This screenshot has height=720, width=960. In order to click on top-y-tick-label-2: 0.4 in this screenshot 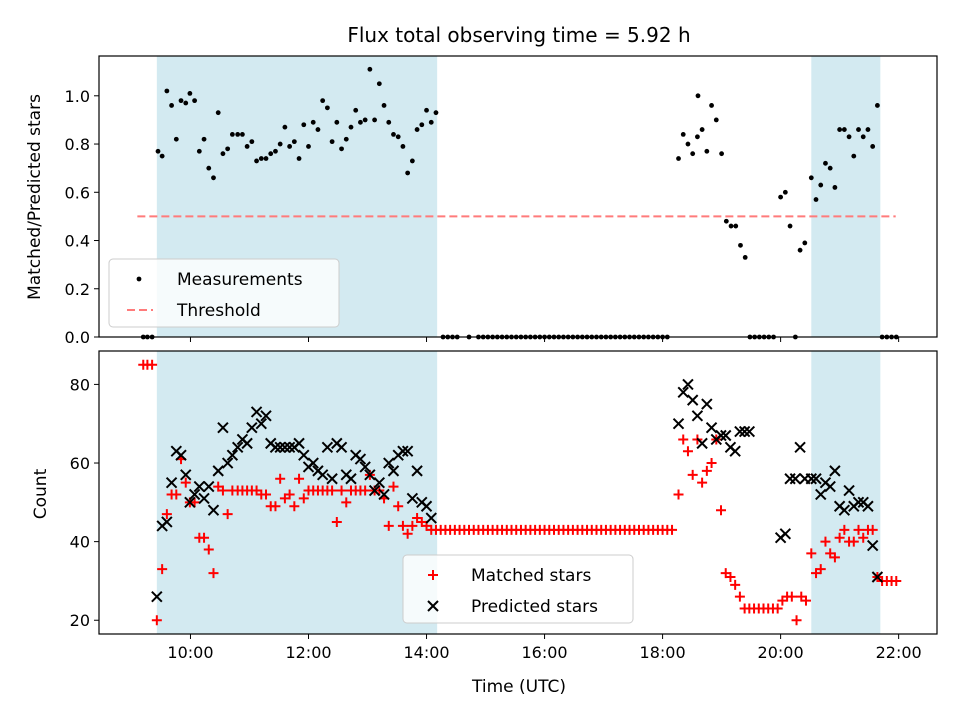, I will do `click(77, 241)`.